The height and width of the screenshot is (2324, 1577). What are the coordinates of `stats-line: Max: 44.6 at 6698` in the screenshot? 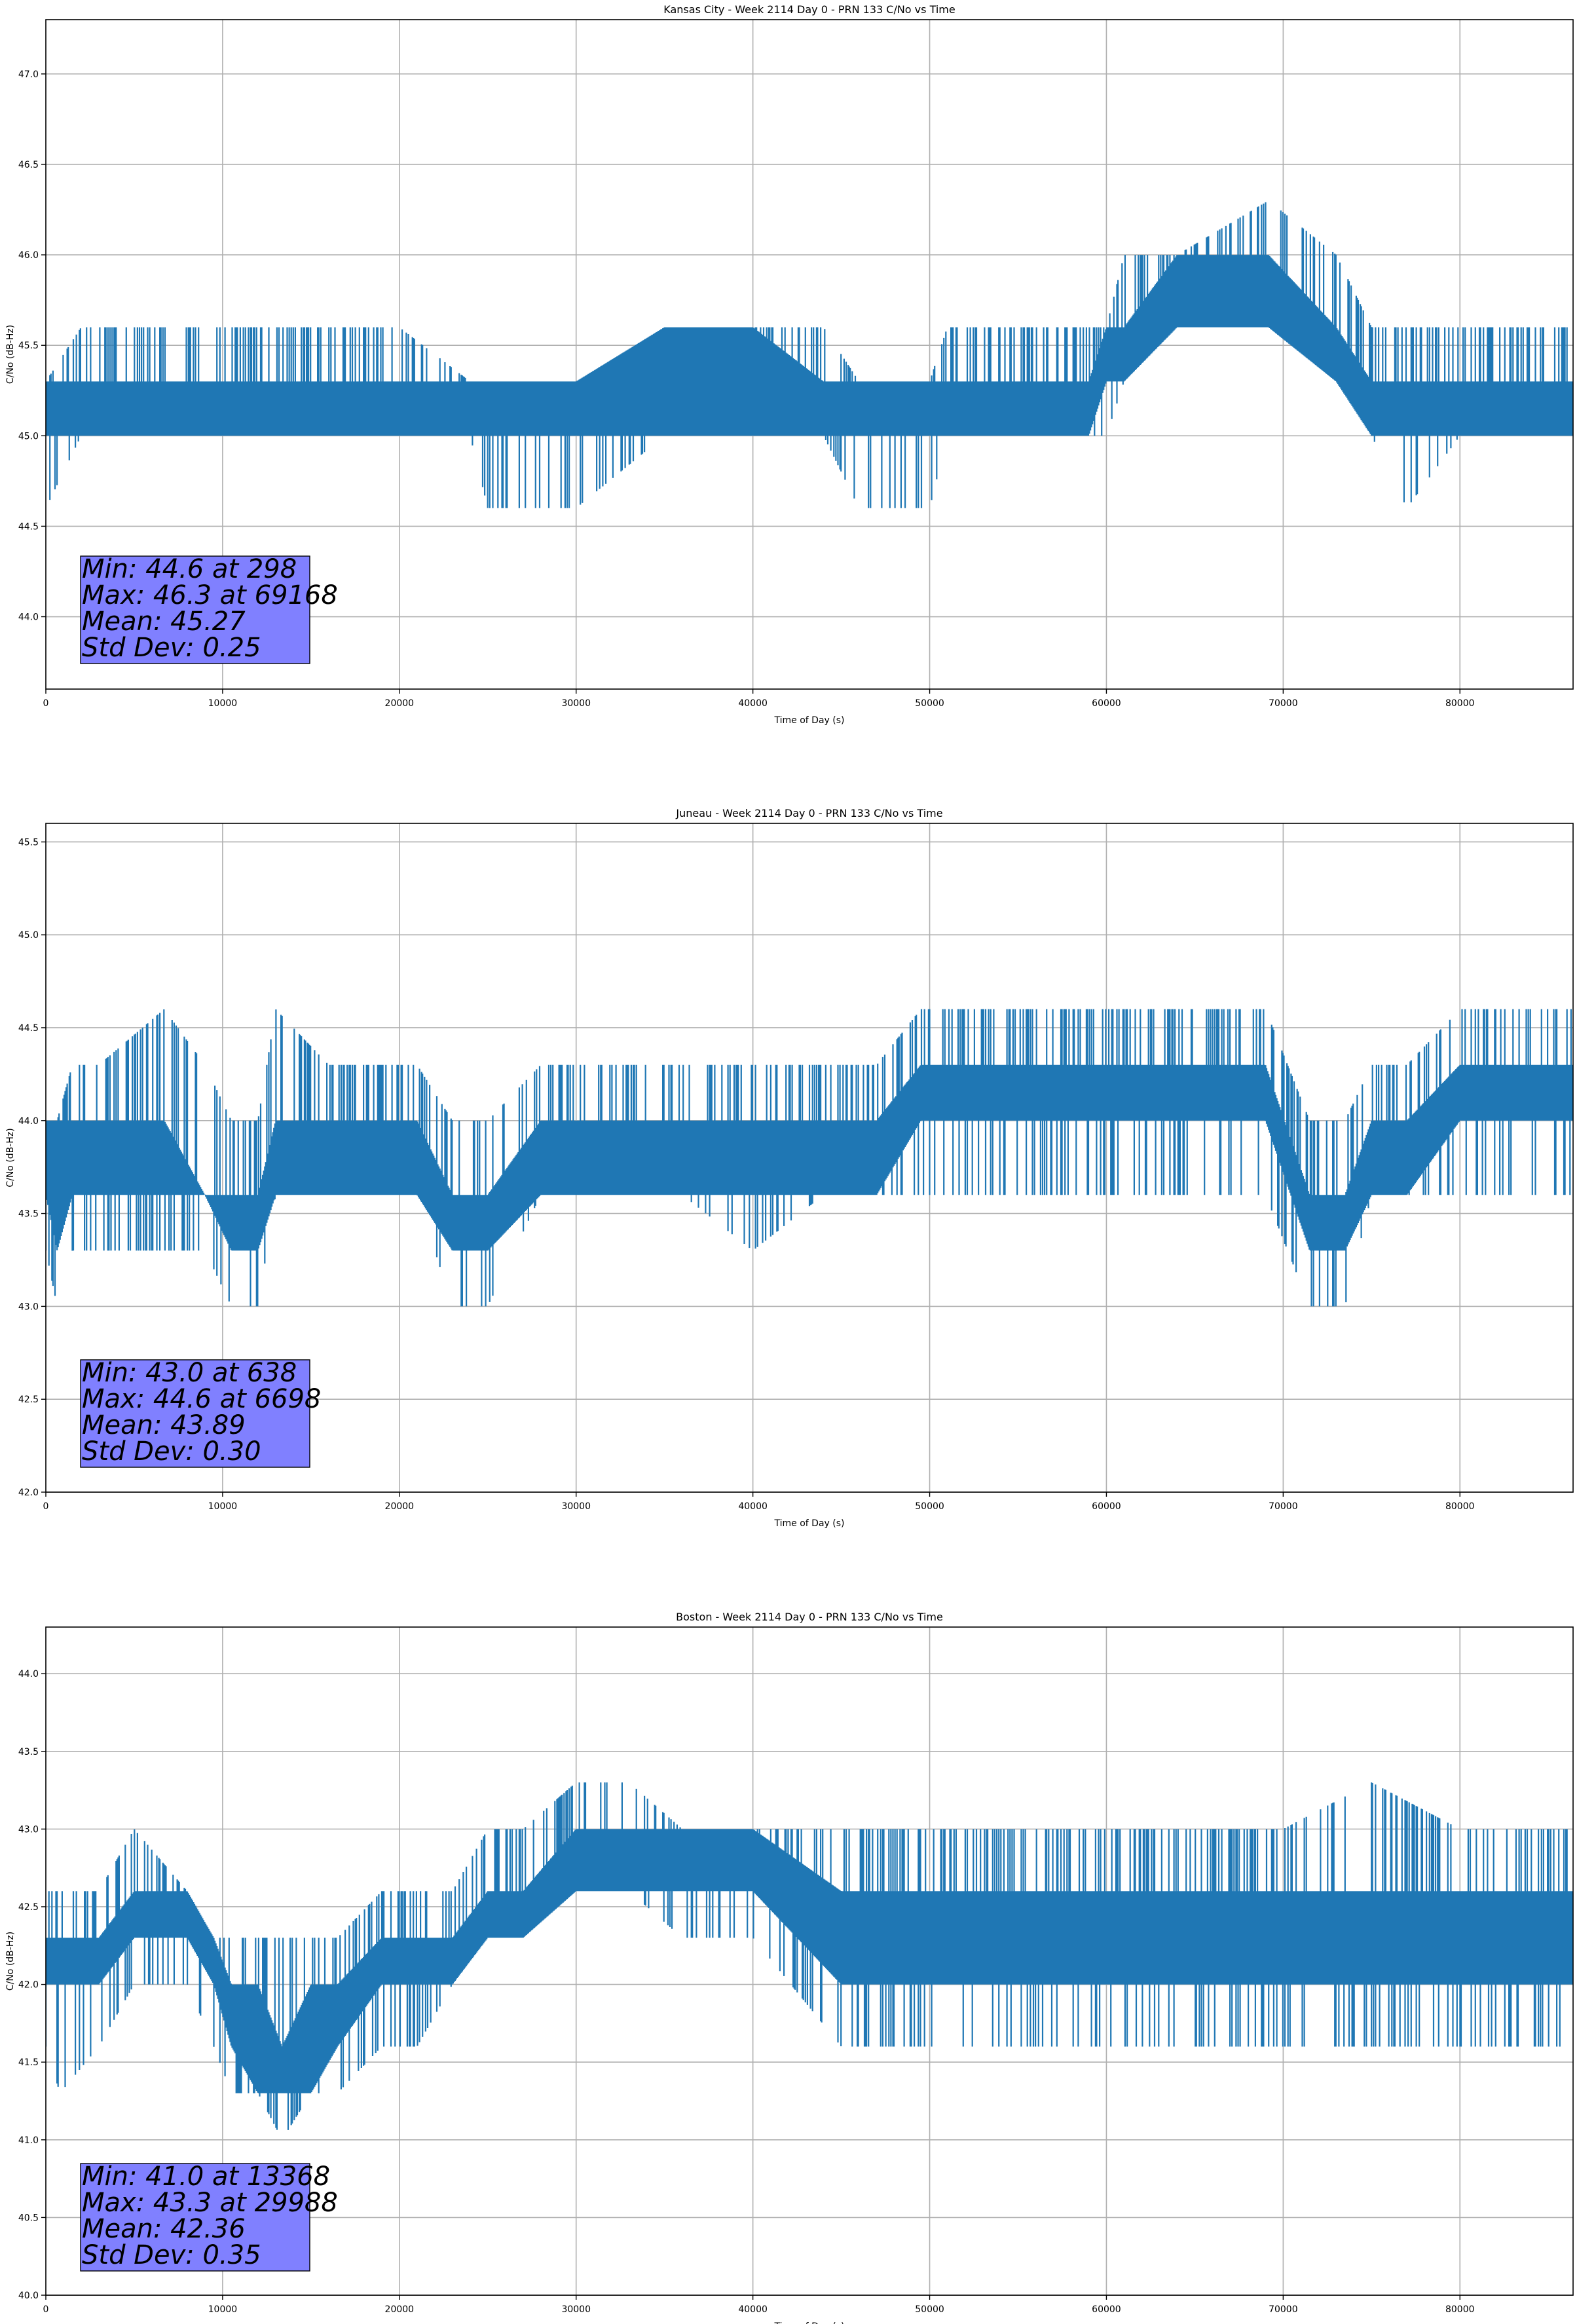 It's located at (201, 1399).